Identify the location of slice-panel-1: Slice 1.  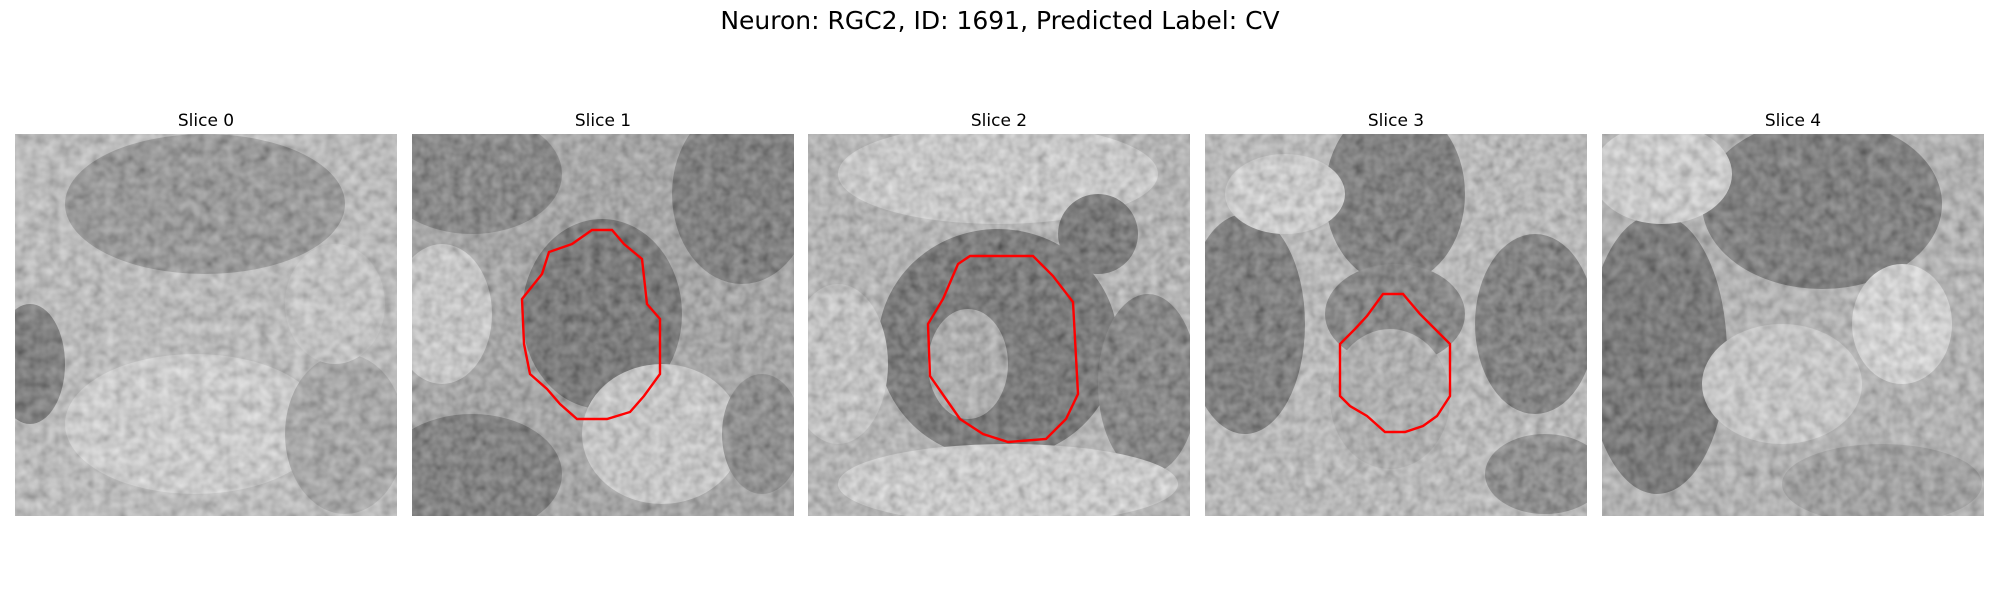
(603, 312).